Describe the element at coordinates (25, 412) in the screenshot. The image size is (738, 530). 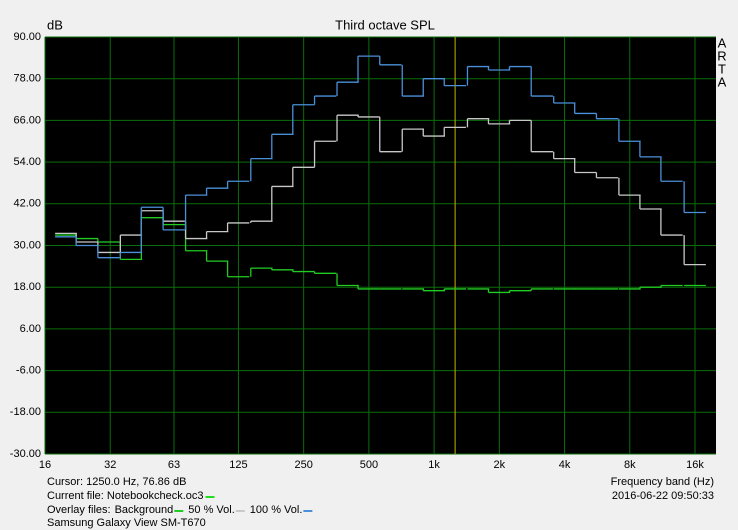
I see `y-tick-label: -18.00` at that location.